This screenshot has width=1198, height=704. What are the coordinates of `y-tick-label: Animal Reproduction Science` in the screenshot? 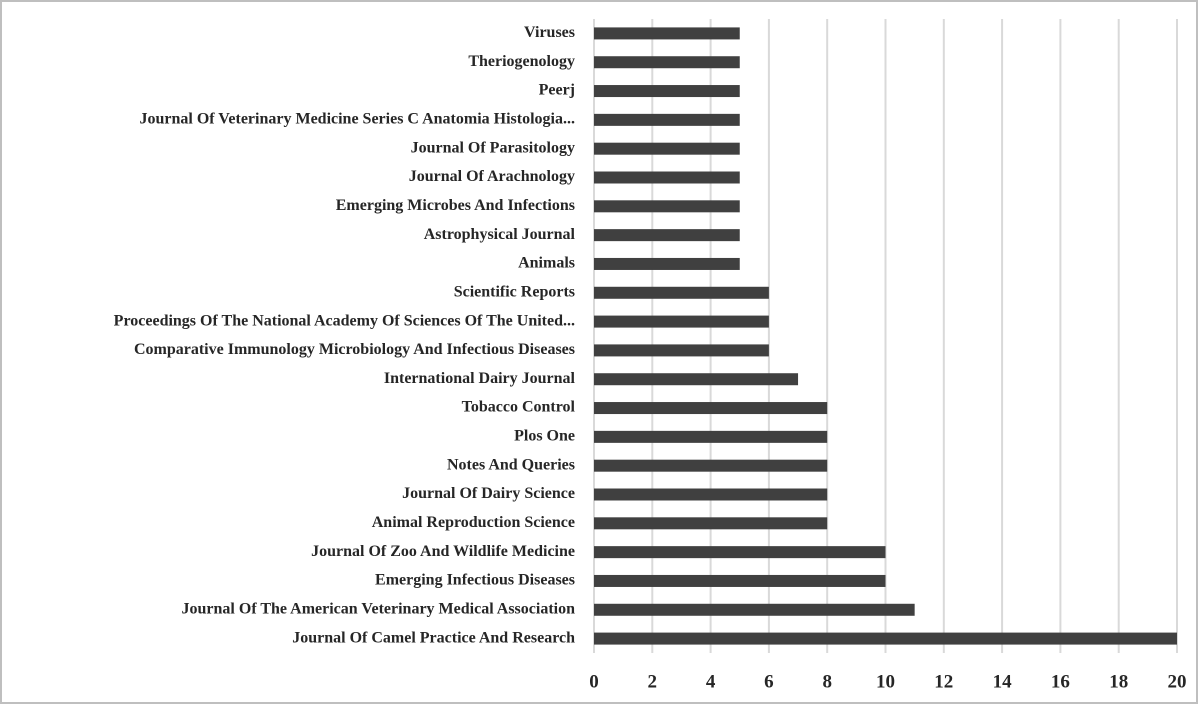 It's located at (473, 522).